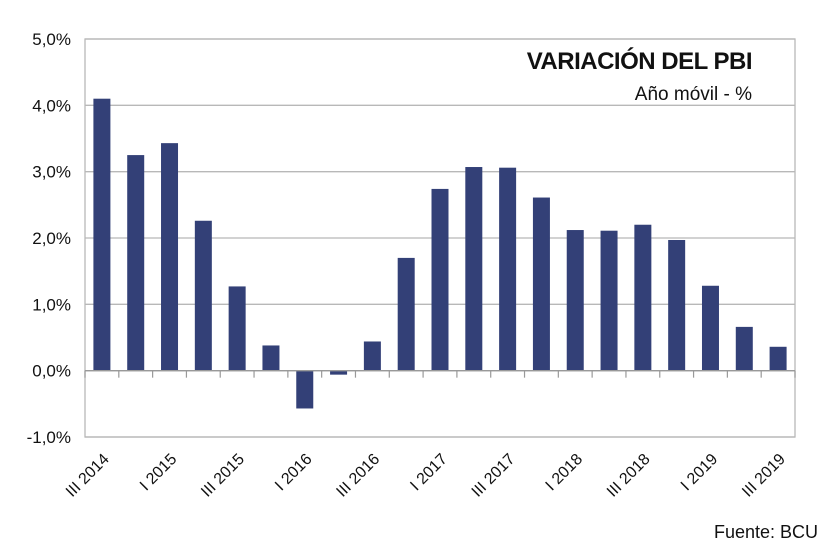 The width and height of the screenshot is (840, 560). I want to click on x-tick-label: I 2019, so click(700, 473).